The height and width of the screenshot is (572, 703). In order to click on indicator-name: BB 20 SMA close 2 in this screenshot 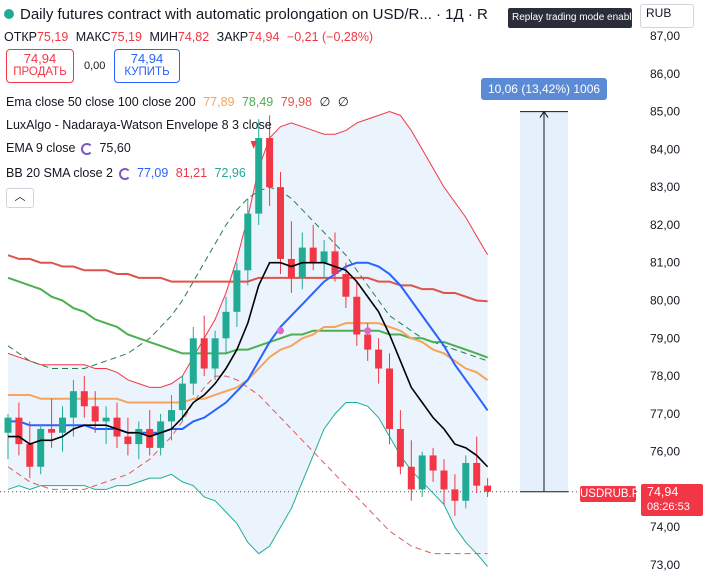, I will do `click(60, 173)`.